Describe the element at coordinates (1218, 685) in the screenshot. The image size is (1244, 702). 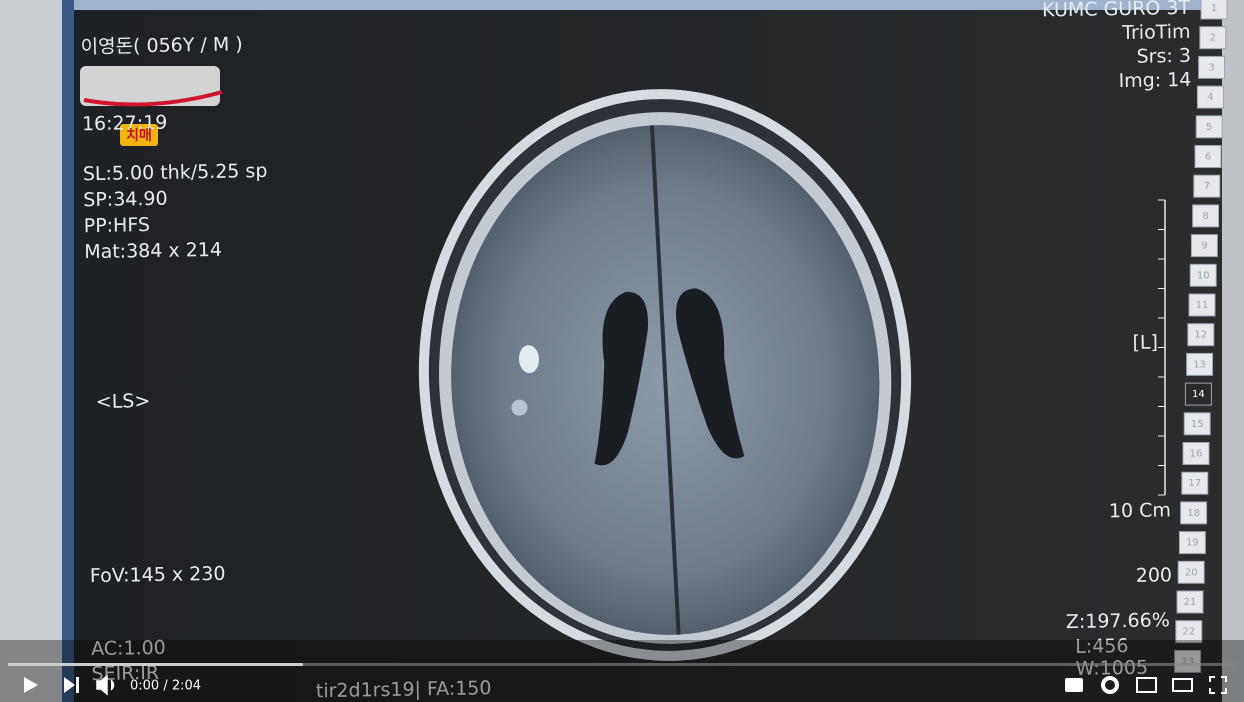
I see `fullscreen-button` at that location.